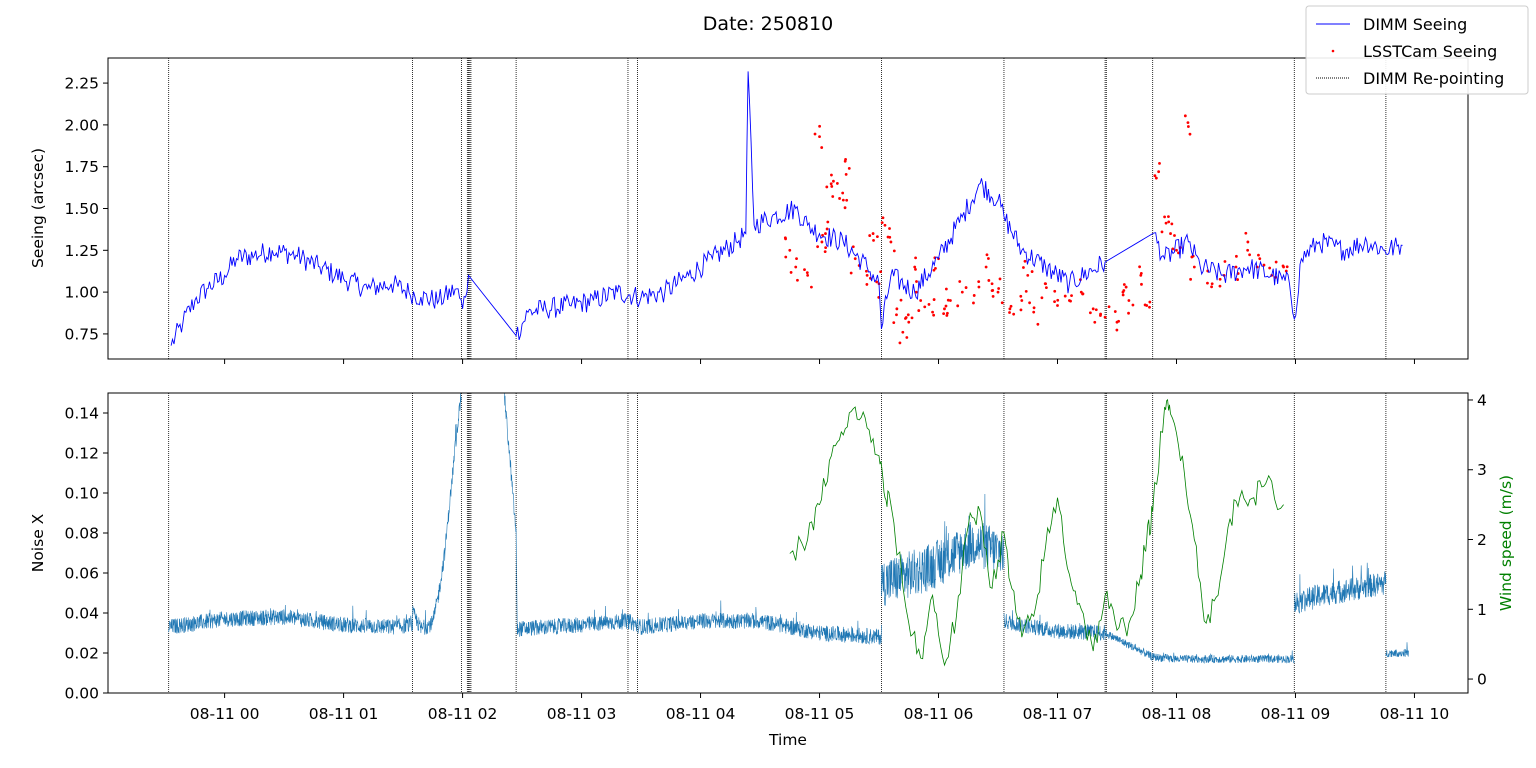 The width and height of the screenshot is (1536, 768). Describe the element at coordinates (81, 614) in the screenshot. I see `bottom-y-tick-label-2: 0.04` at that location.